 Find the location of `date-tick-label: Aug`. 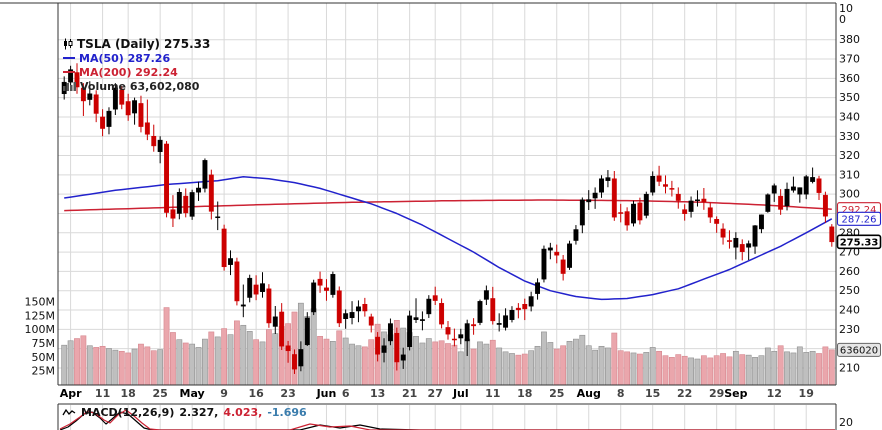

date-tick-label: Aug is located at coordinates (589, 393).